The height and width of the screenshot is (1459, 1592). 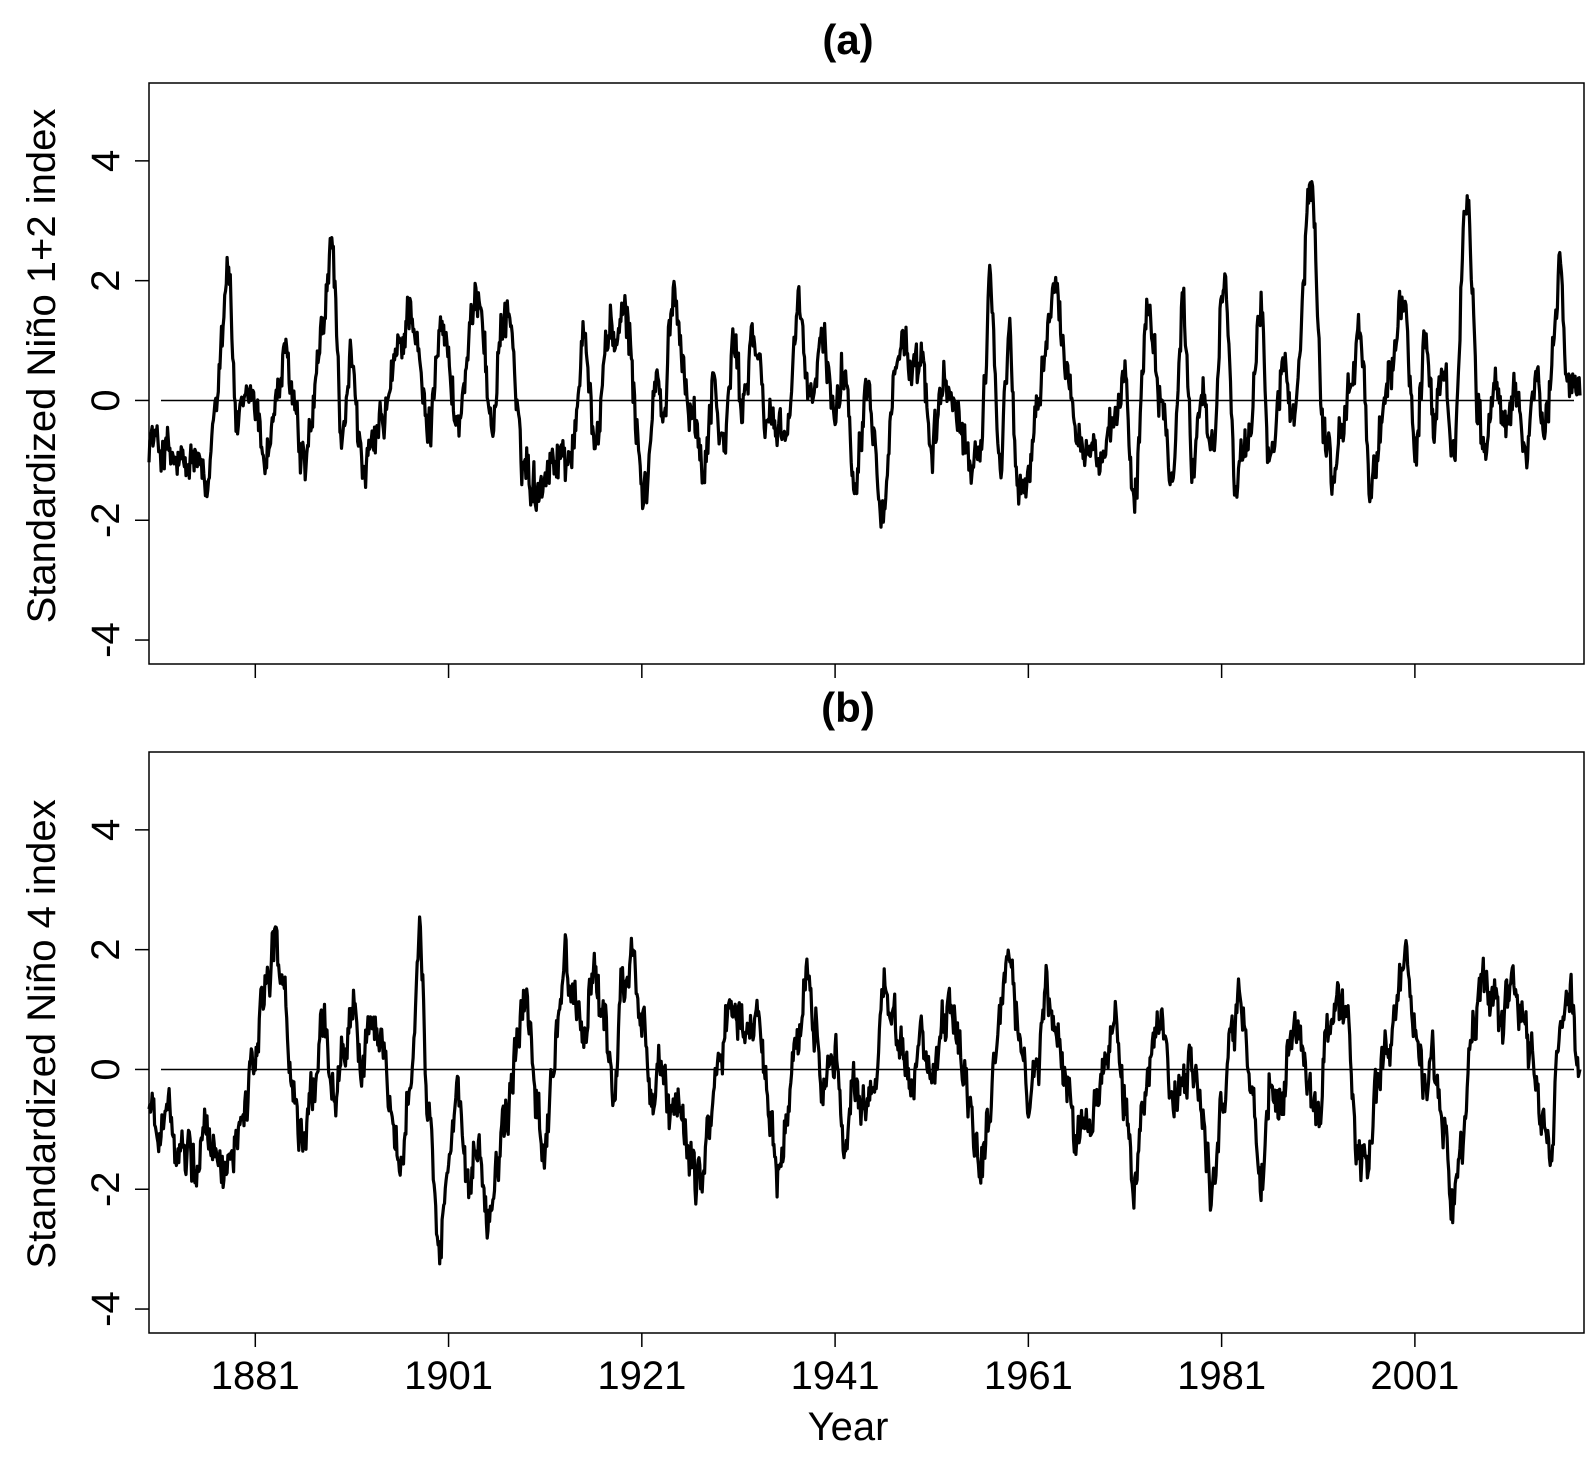 What do you see at coordinates (848, 1427) in the screenshot?
I see `panel-b-x-axis-label: Year` at bounding box center [848, 1427].